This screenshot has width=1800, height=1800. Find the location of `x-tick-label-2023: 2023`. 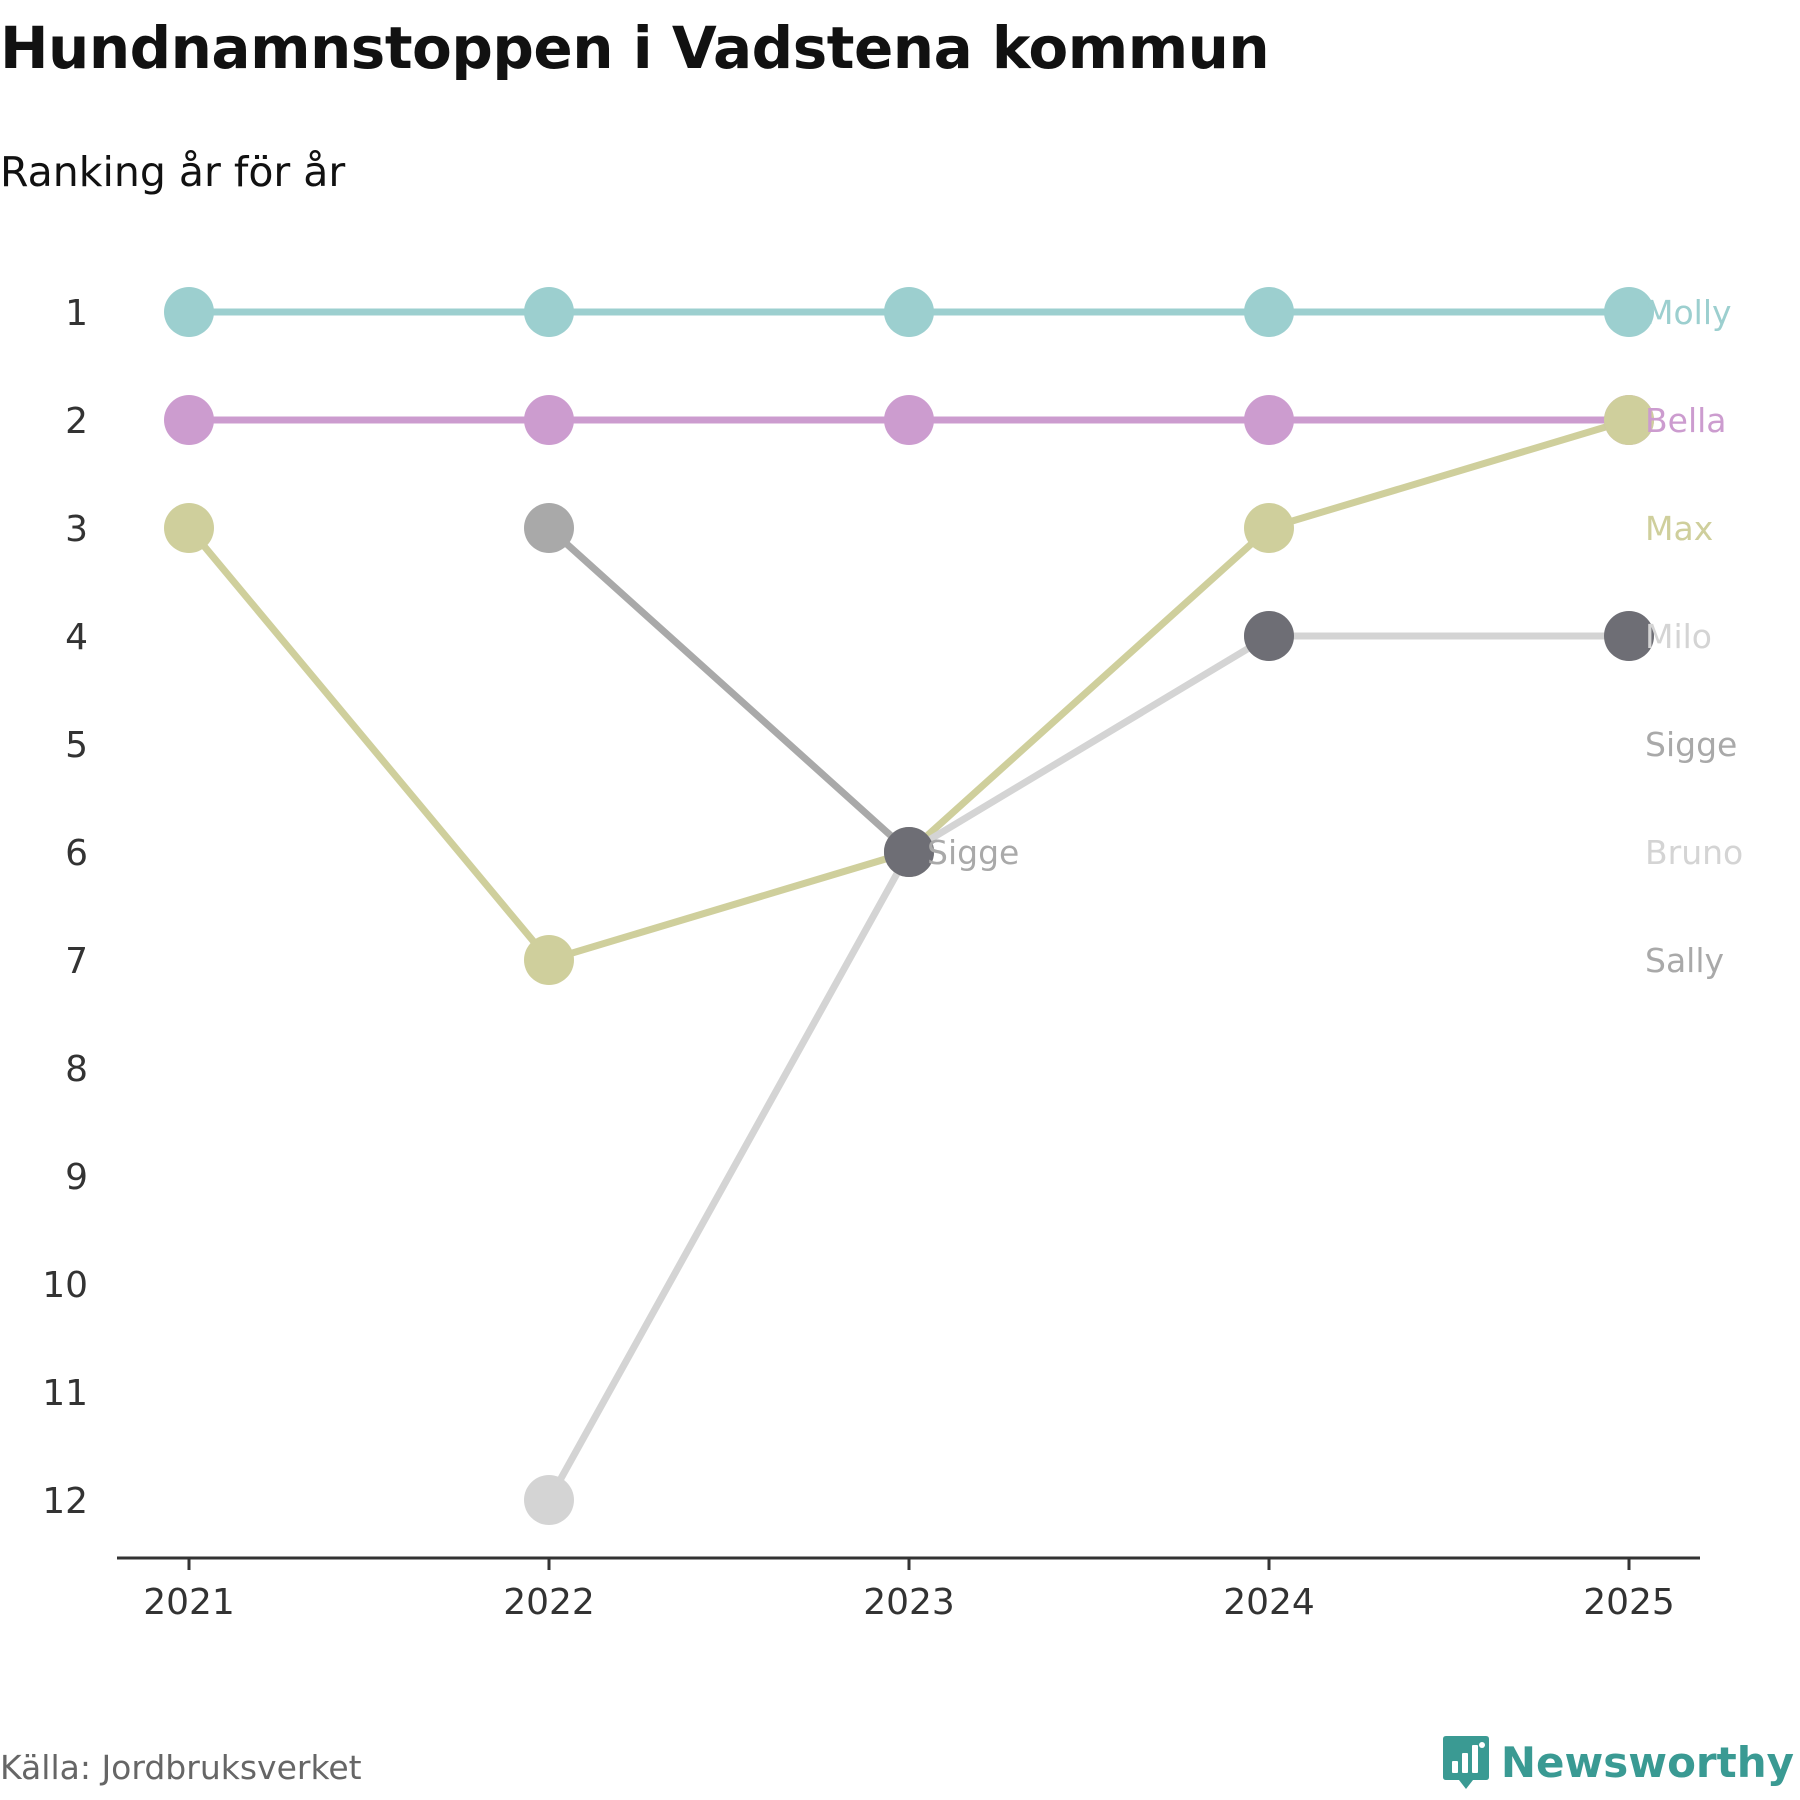

x-tick-label-2023: 2023 is located at coordinates (909, 1602).